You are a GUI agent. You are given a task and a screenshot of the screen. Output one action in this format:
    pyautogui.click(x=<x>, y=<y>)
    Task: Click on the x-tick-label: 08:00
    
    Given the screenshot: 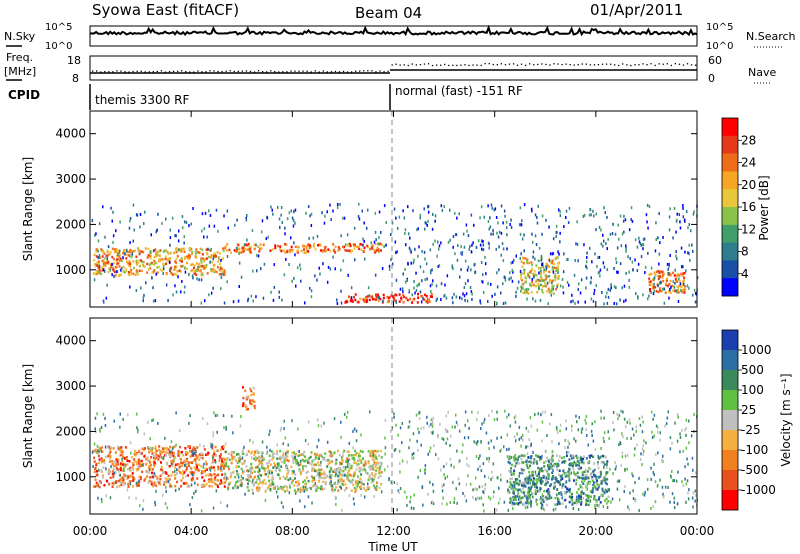 What is the action you would take?
    pyautogui.click(x=292, y=531)
    